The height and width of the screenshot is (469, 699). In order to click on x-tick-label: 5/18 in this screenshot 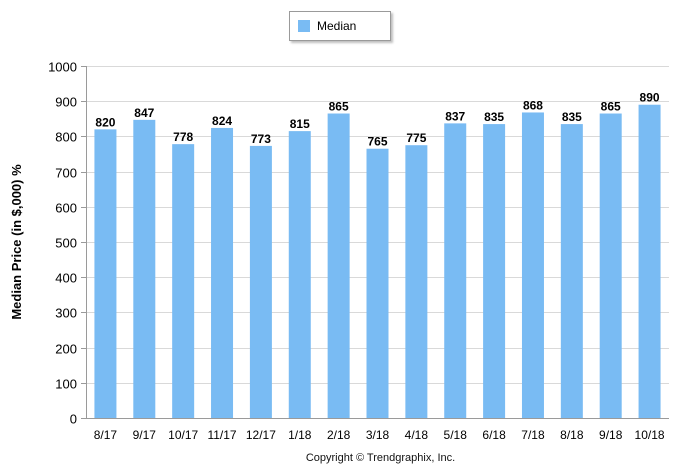, I will do `click(456, 435)`.